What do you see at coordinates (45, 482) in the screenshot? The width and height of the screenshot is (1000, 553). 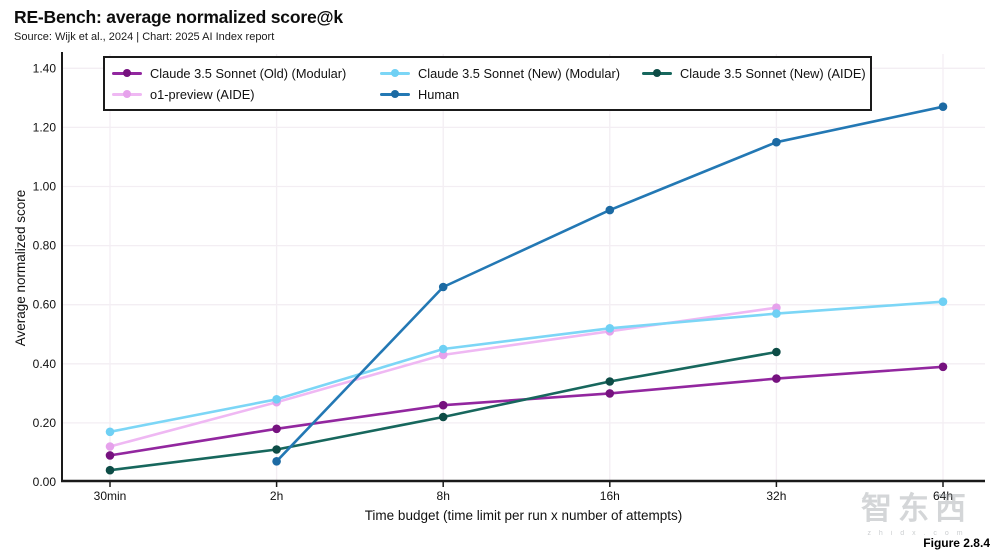 I see `y-tick-label: 0.00` at bounding box center [45, 482].